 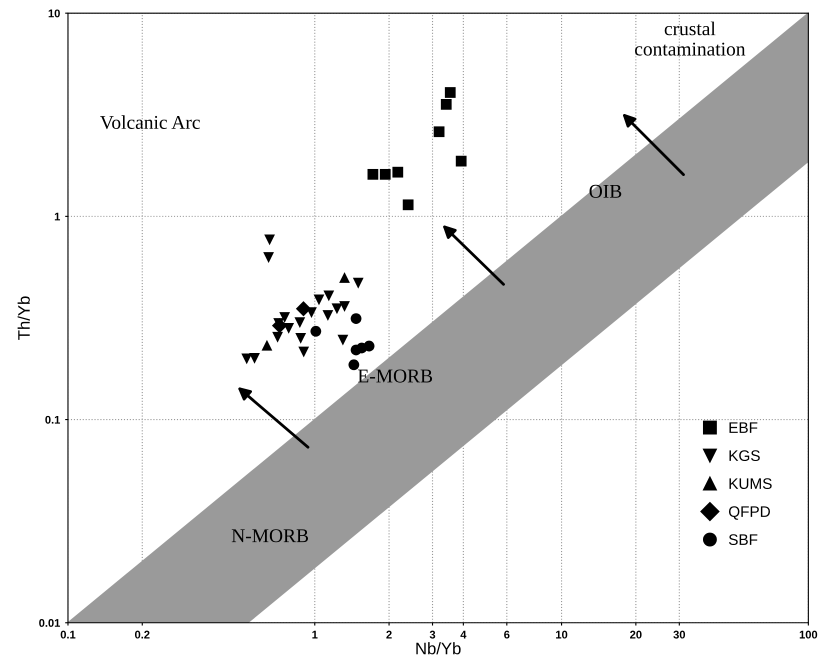 What do you see at coordinates (52, 420) in the screenshot?
I see `y-tick-label: 0.1` at bounding box center [52, 420].